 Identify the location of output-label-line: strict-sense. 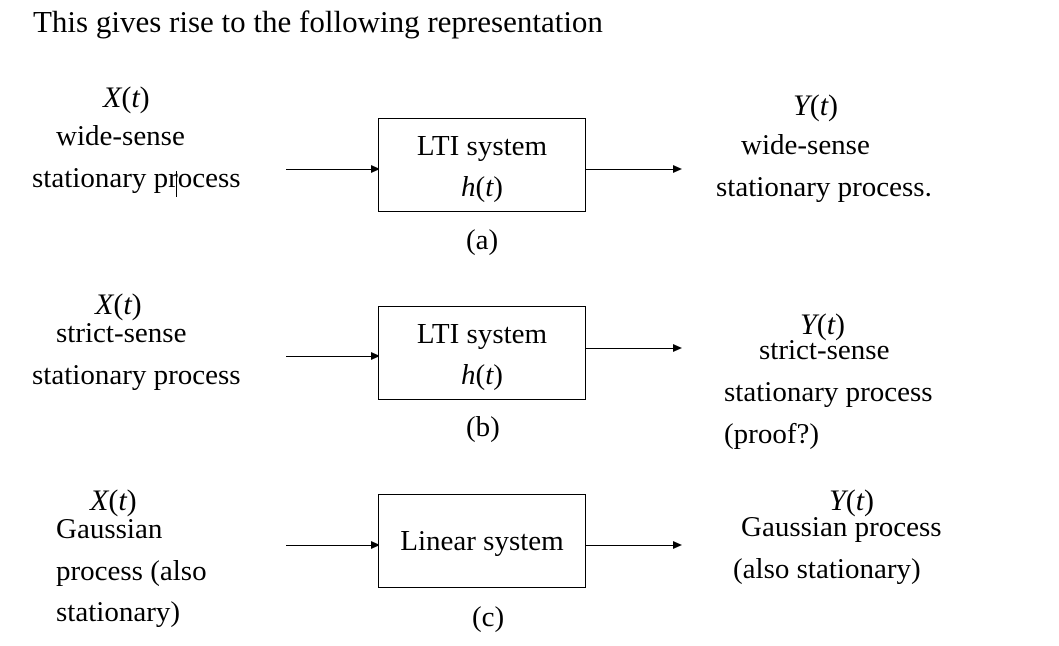
(824, 350).